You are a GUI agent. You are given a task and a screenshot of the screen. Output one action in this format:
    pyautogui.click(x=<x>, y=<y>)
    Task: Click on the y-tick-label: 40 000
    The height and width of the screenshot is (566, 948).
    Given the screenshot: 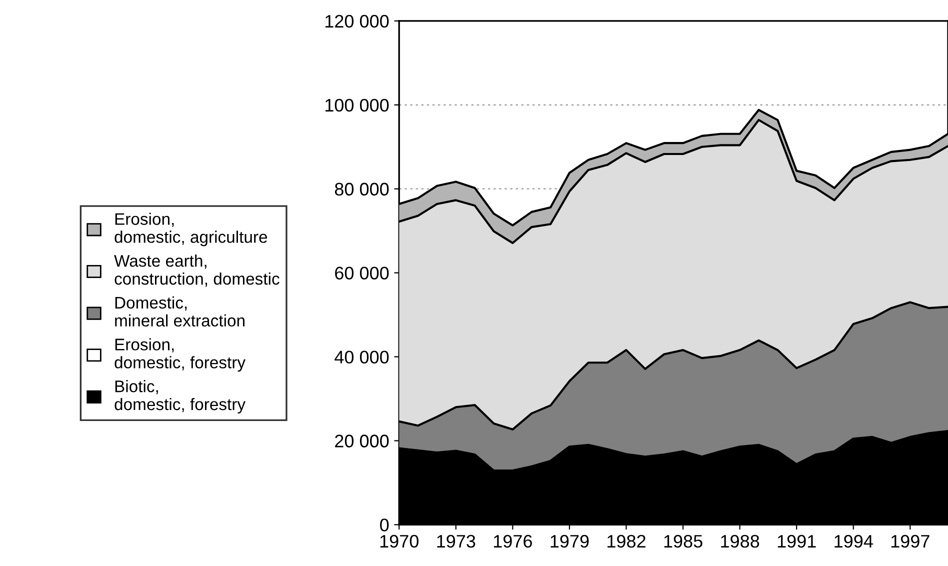 What is the action you would take?
    pyautogui.click(x=361, y=357)
    